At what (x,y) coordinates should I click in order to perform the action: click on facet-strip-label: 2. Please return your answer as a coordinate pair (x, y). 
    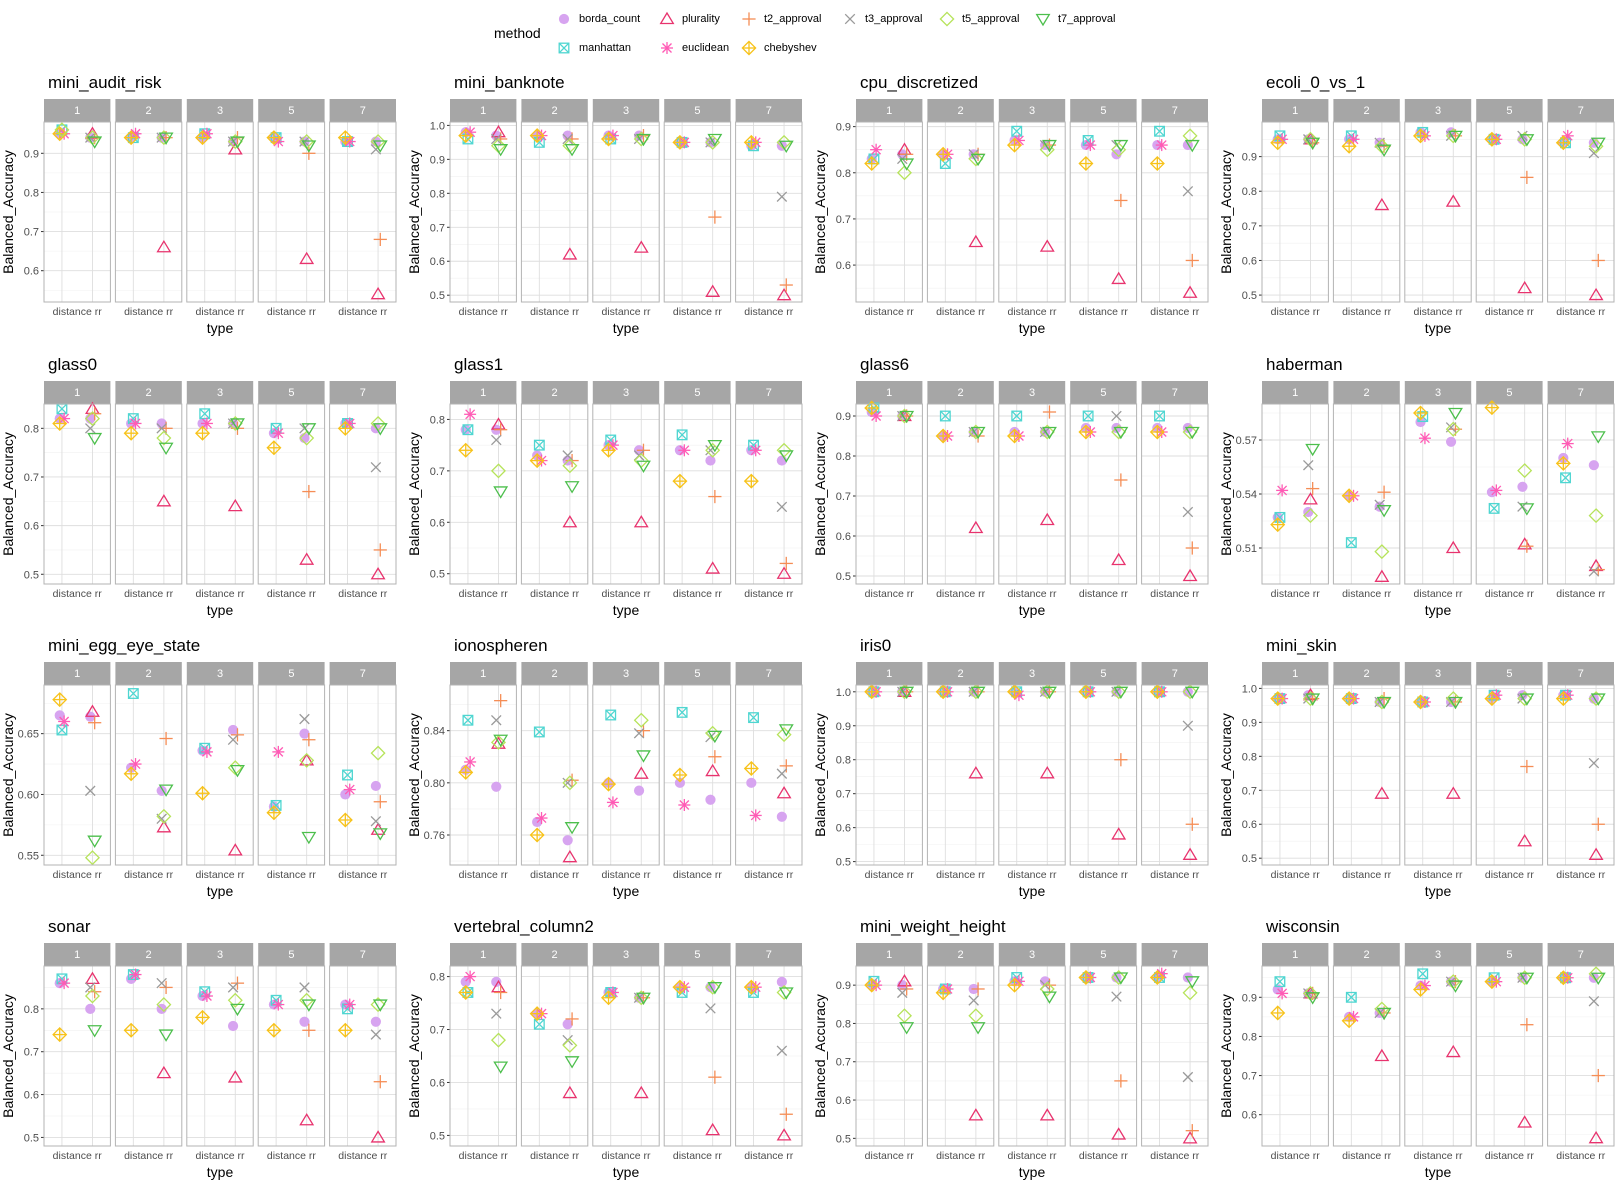
    Looking at the image, I should click on (555, 955).